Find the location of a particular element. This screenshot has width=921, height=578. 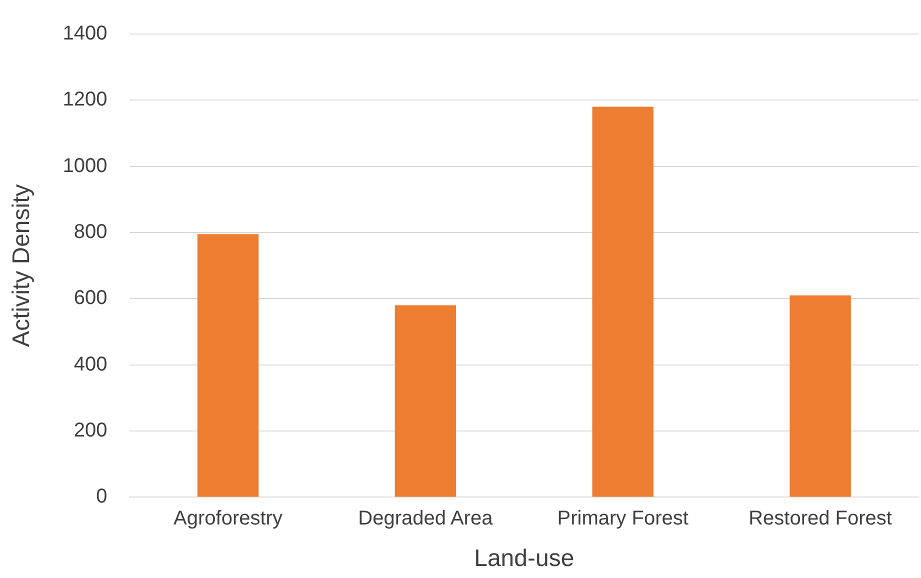

x-tick-label: Primary Forest is located at coordinates (623, 519).